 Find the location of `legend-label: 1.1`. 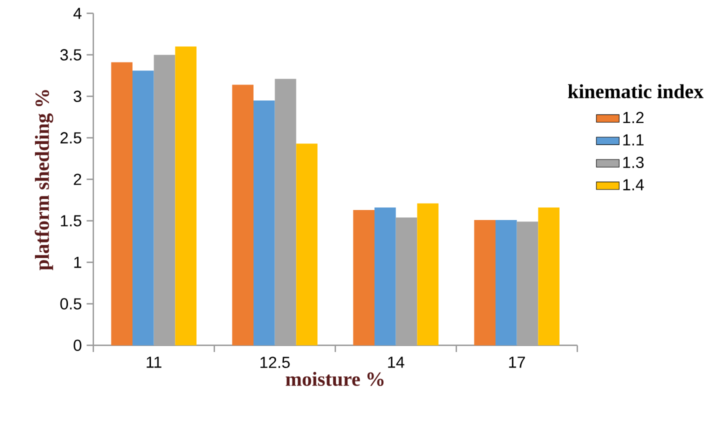

legend-label: 1.1 is located at coordinates (633, 140).